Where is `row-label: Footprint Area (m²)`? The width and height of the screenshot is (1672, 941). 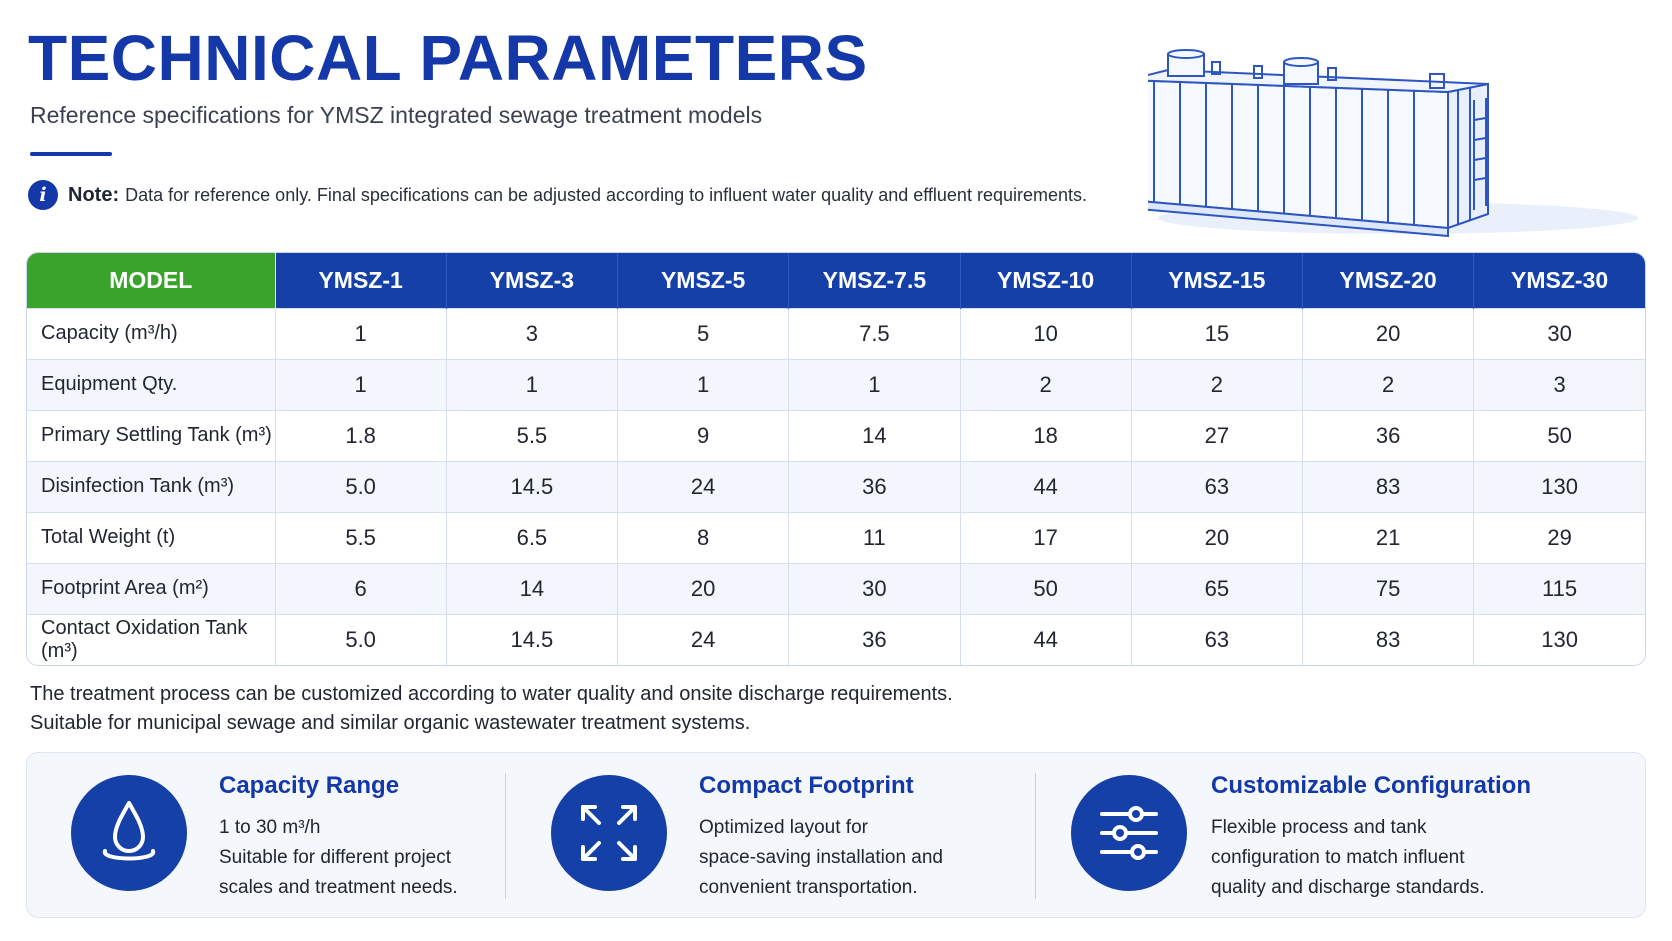 row-label: Footprint Area (m²) is located at coordinates (151, 588).